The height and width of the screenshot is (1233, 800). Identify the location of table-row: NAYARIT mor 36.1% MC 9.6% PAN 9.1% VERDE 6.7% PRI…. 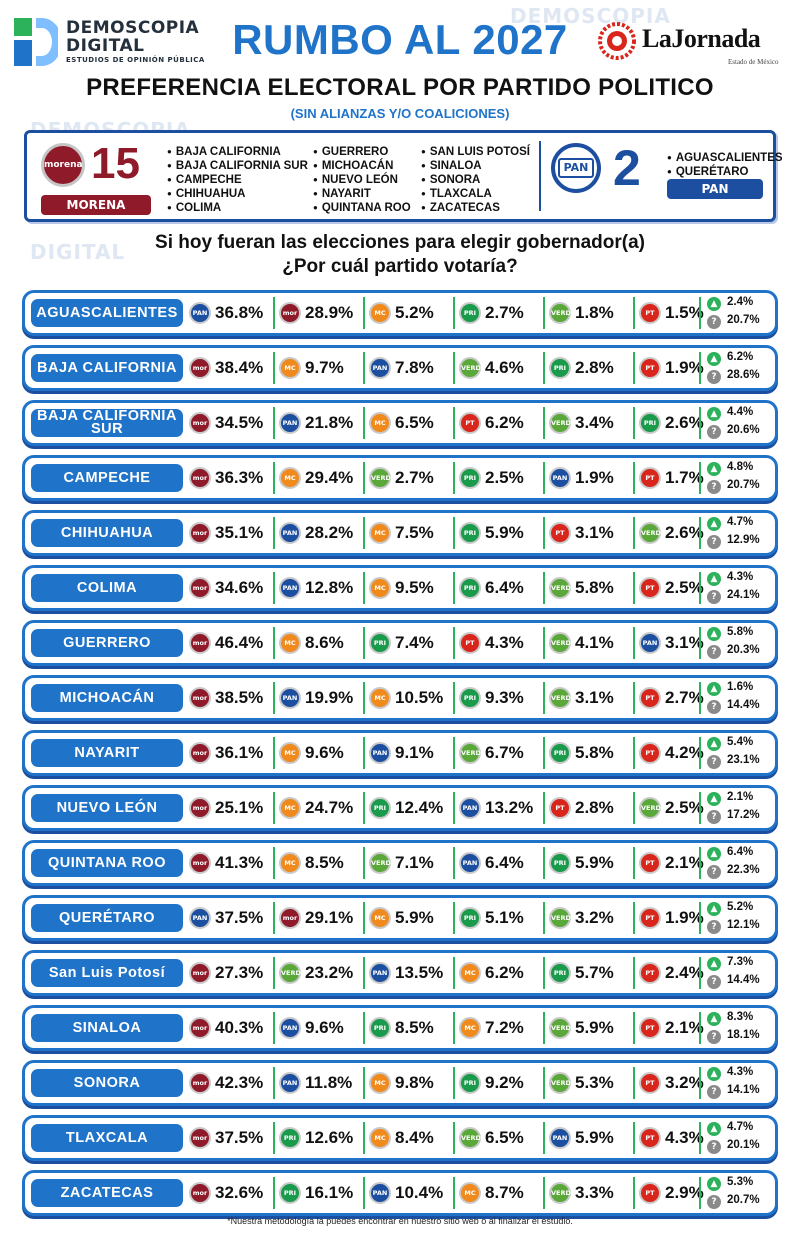
(400, 753).